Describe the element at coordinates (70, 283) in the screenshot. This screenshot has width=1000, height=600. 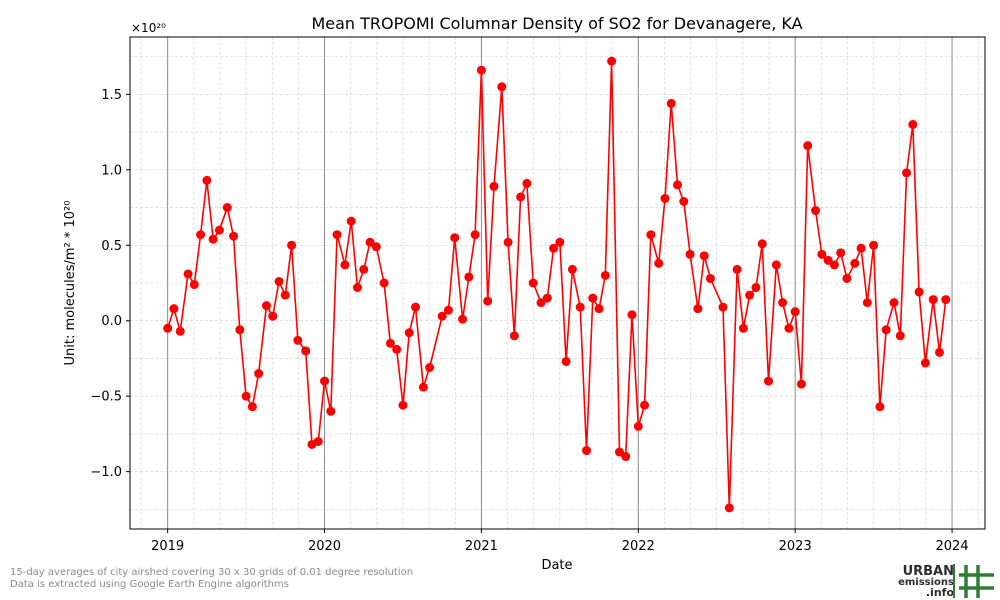
I see `y-axis-label: Unit: molecules/m² * 10²⁰` at that location.